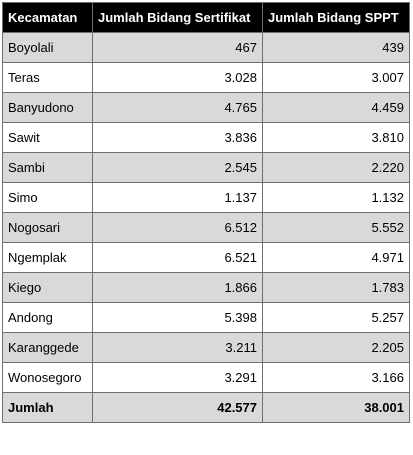 This screenshot has width=413, height=455. I want to click on cell-kecamatan: Simo, so click(47, 197).